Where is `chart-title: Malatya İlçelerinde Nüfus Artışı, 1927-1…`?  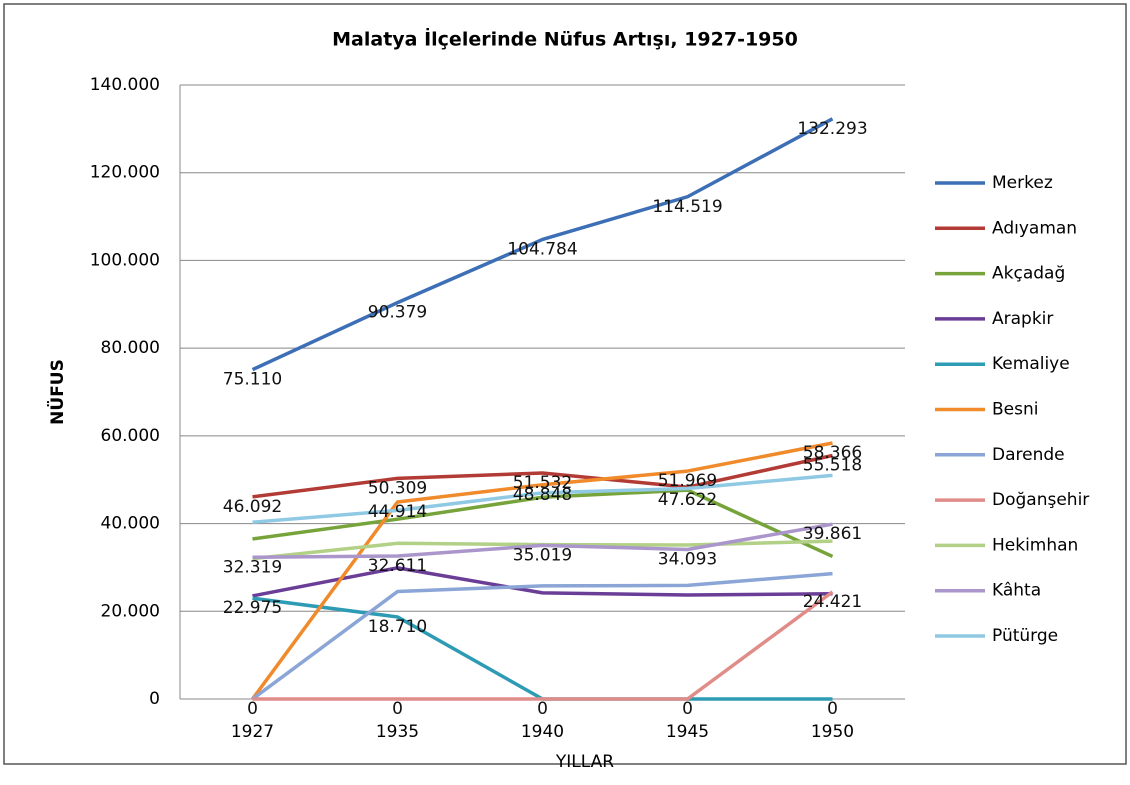 chart-title: Malatya İlçelerinde Nüfus Artışı, 1927-1… is located at coordinates (565, 39).